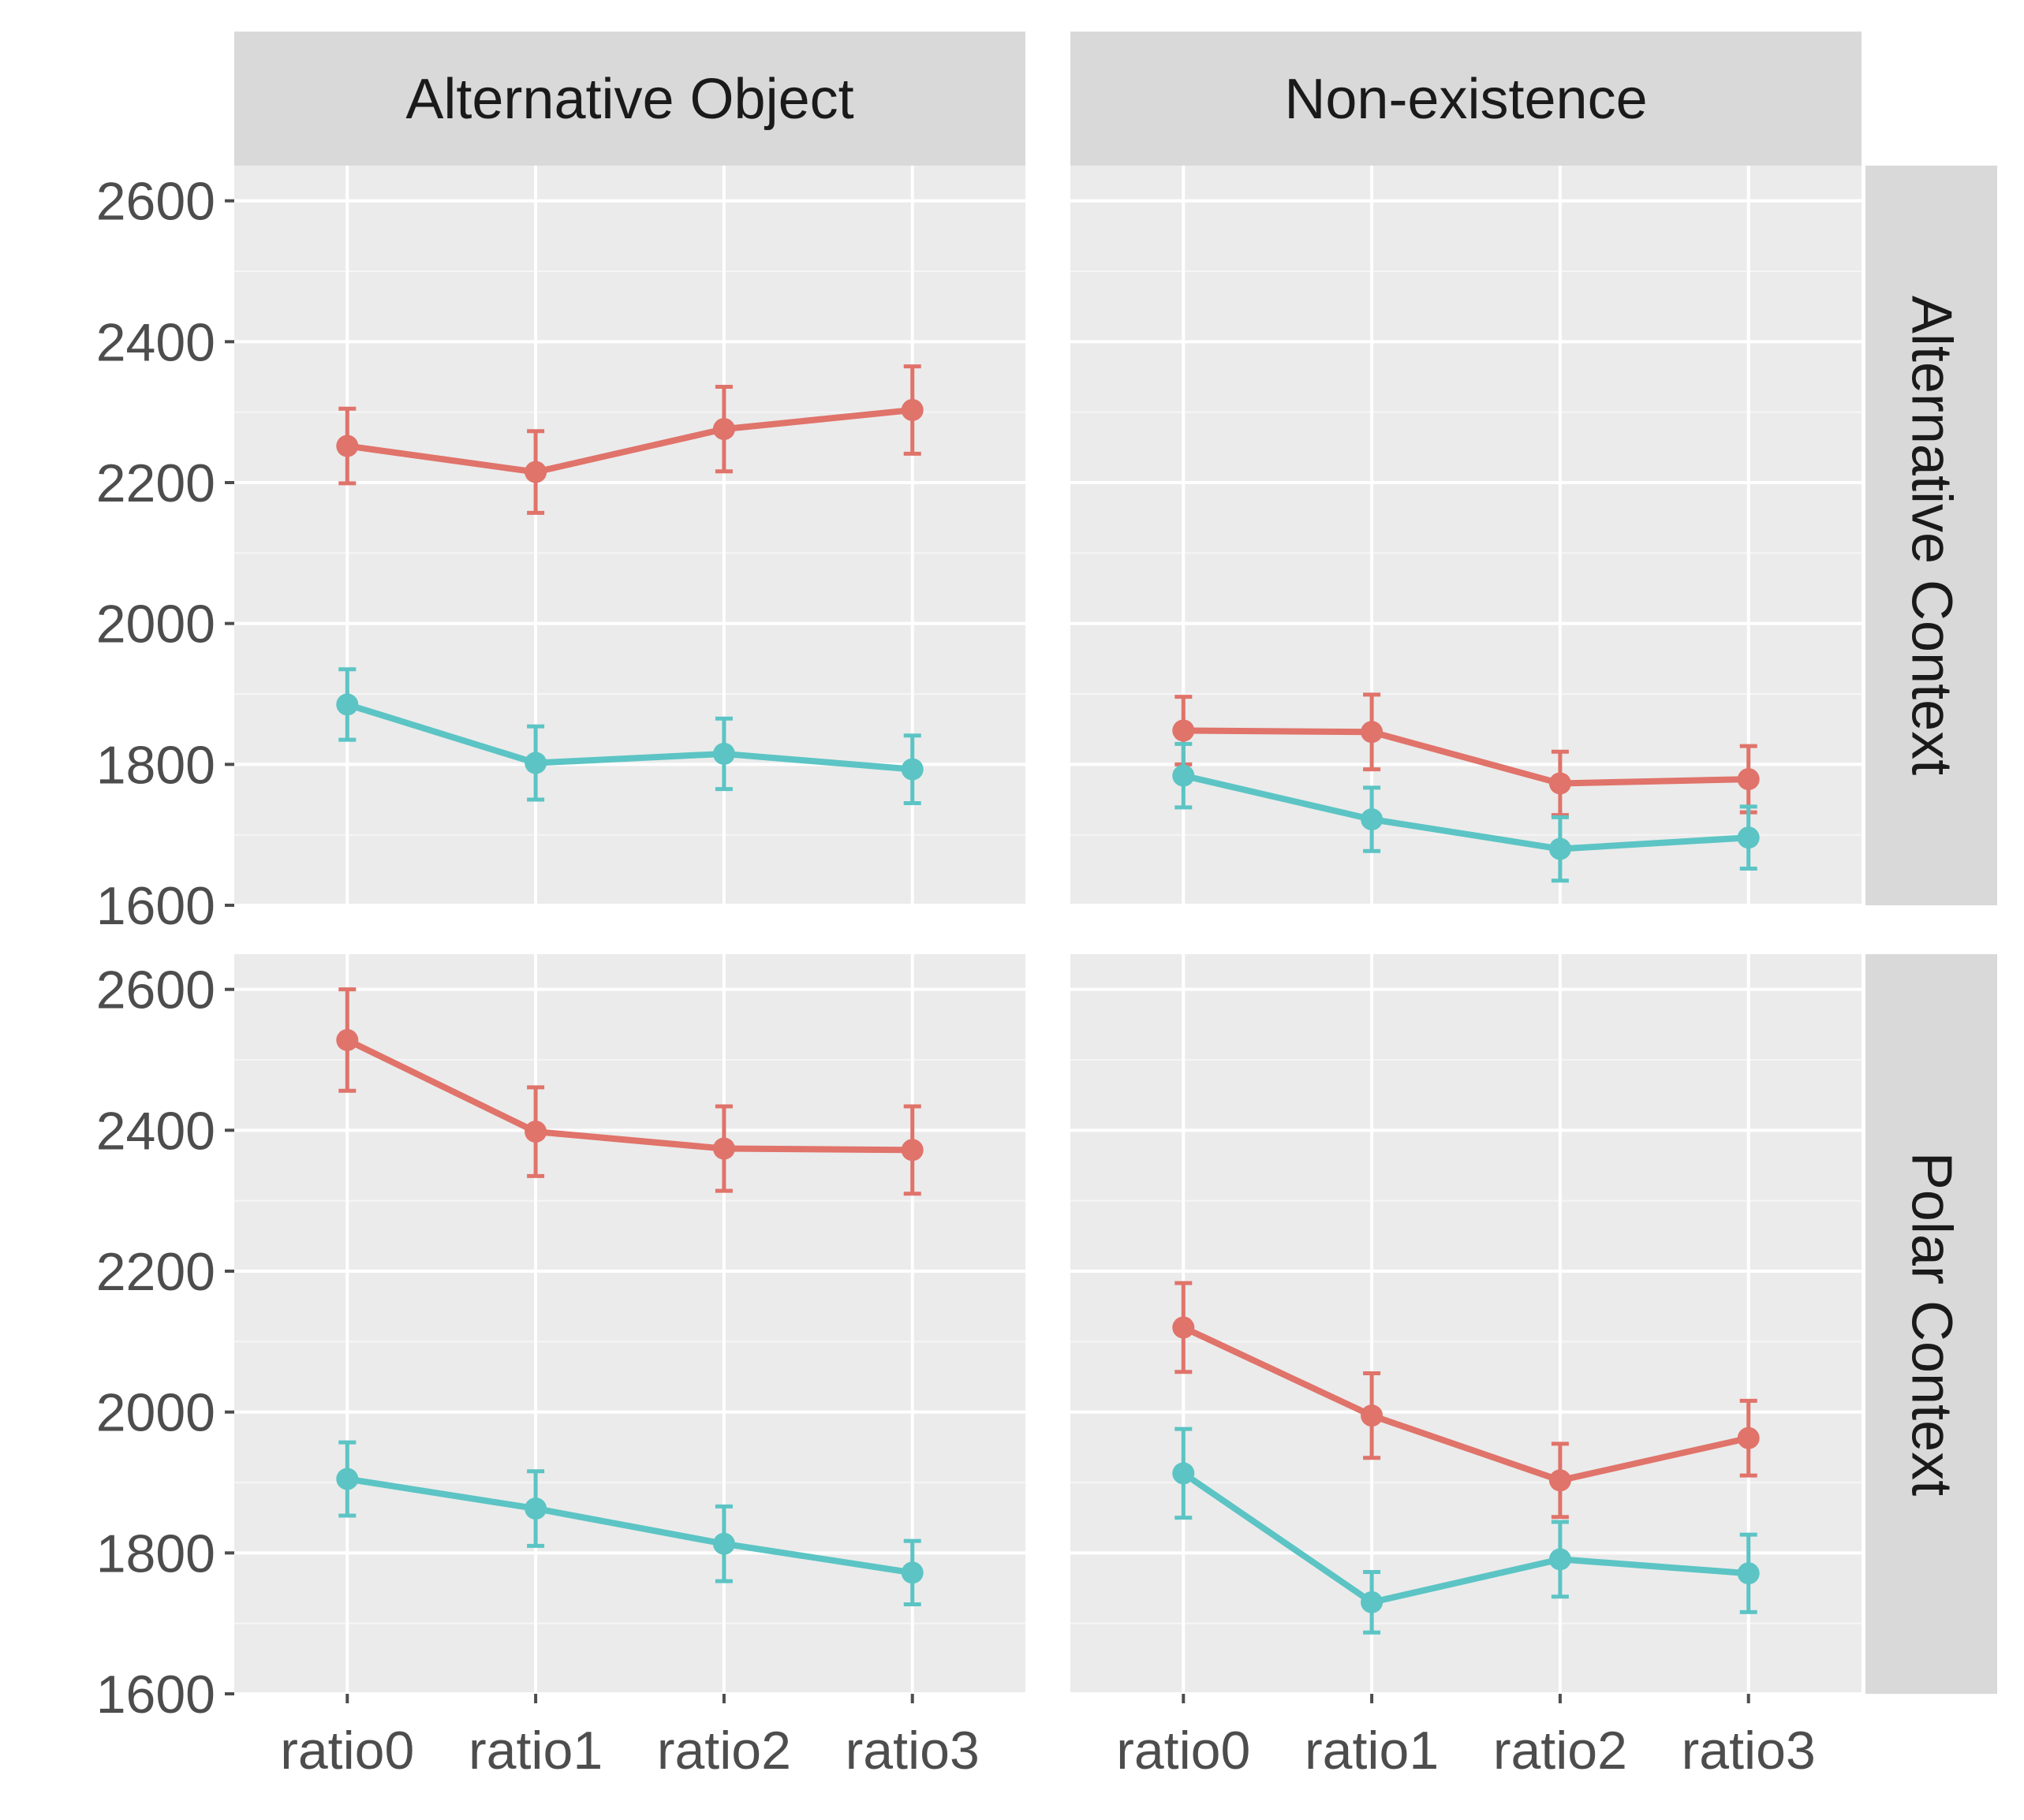  I want to click on column-strip-label: Alternative Object, so click(629, 99).